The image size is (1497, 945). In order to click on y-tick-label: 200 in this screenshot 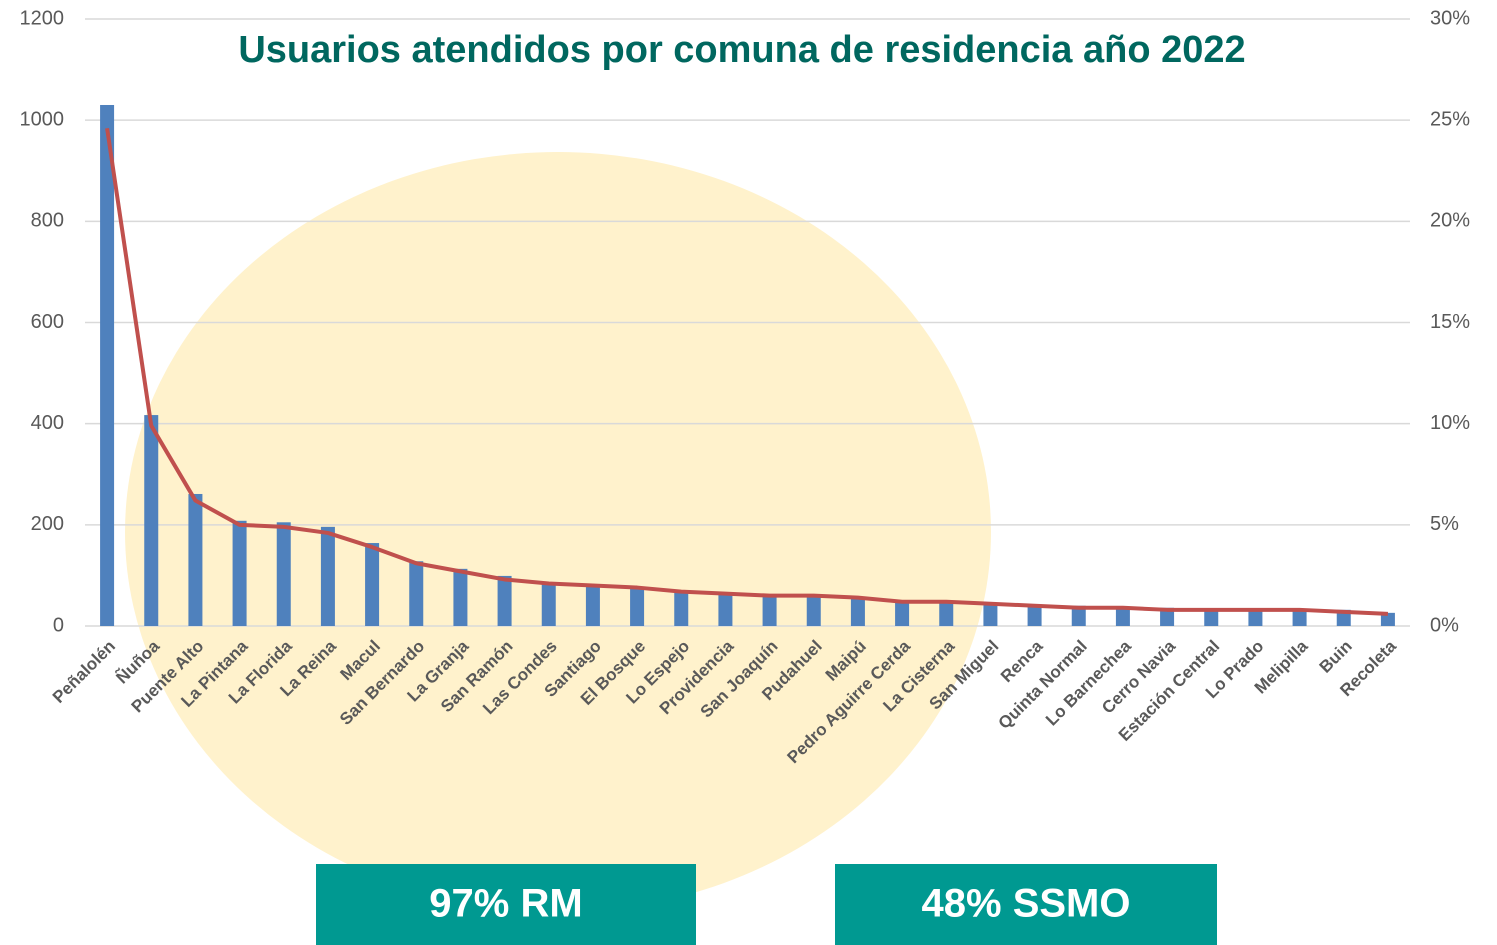, I will do `click(47, 524)`.